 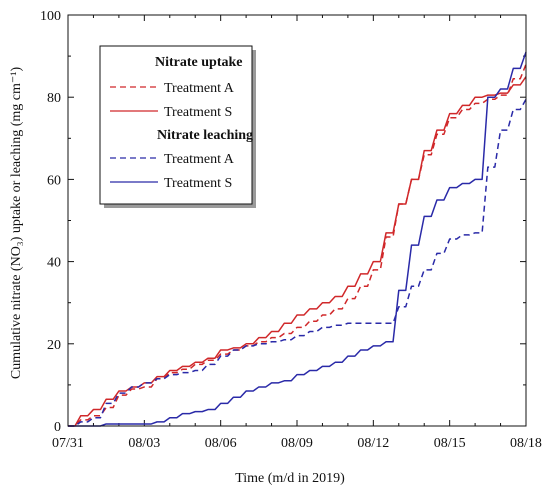 What do you see at coordinates (199, 88) in the screenshot?
I see `legend-label-uptake-a: Treatment A` at bounding box center [199, 88].